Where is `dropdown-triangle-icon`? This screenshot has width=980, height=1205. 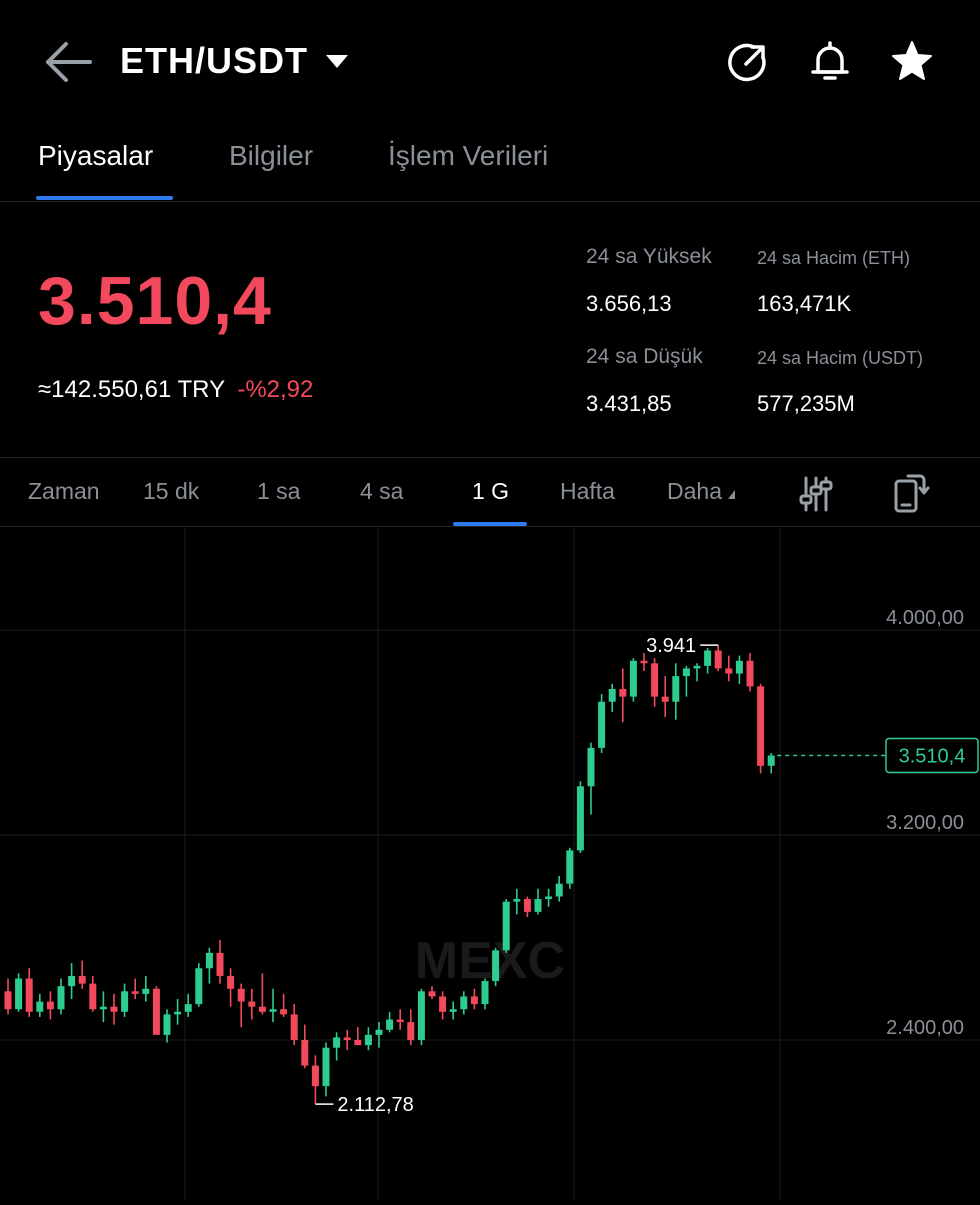 dropdown-triangle-icon is located at coordinates (731, 494).